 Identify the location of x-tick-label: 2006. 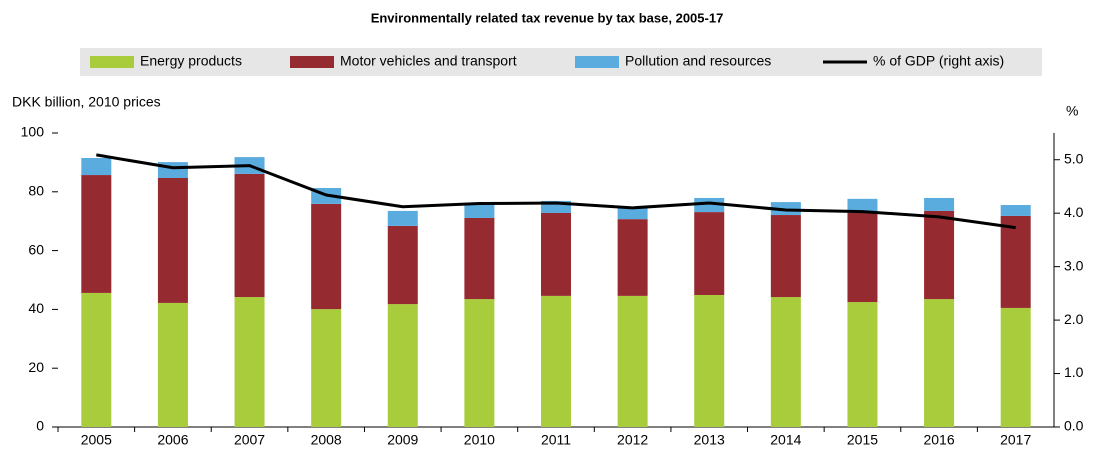
(172, 440).